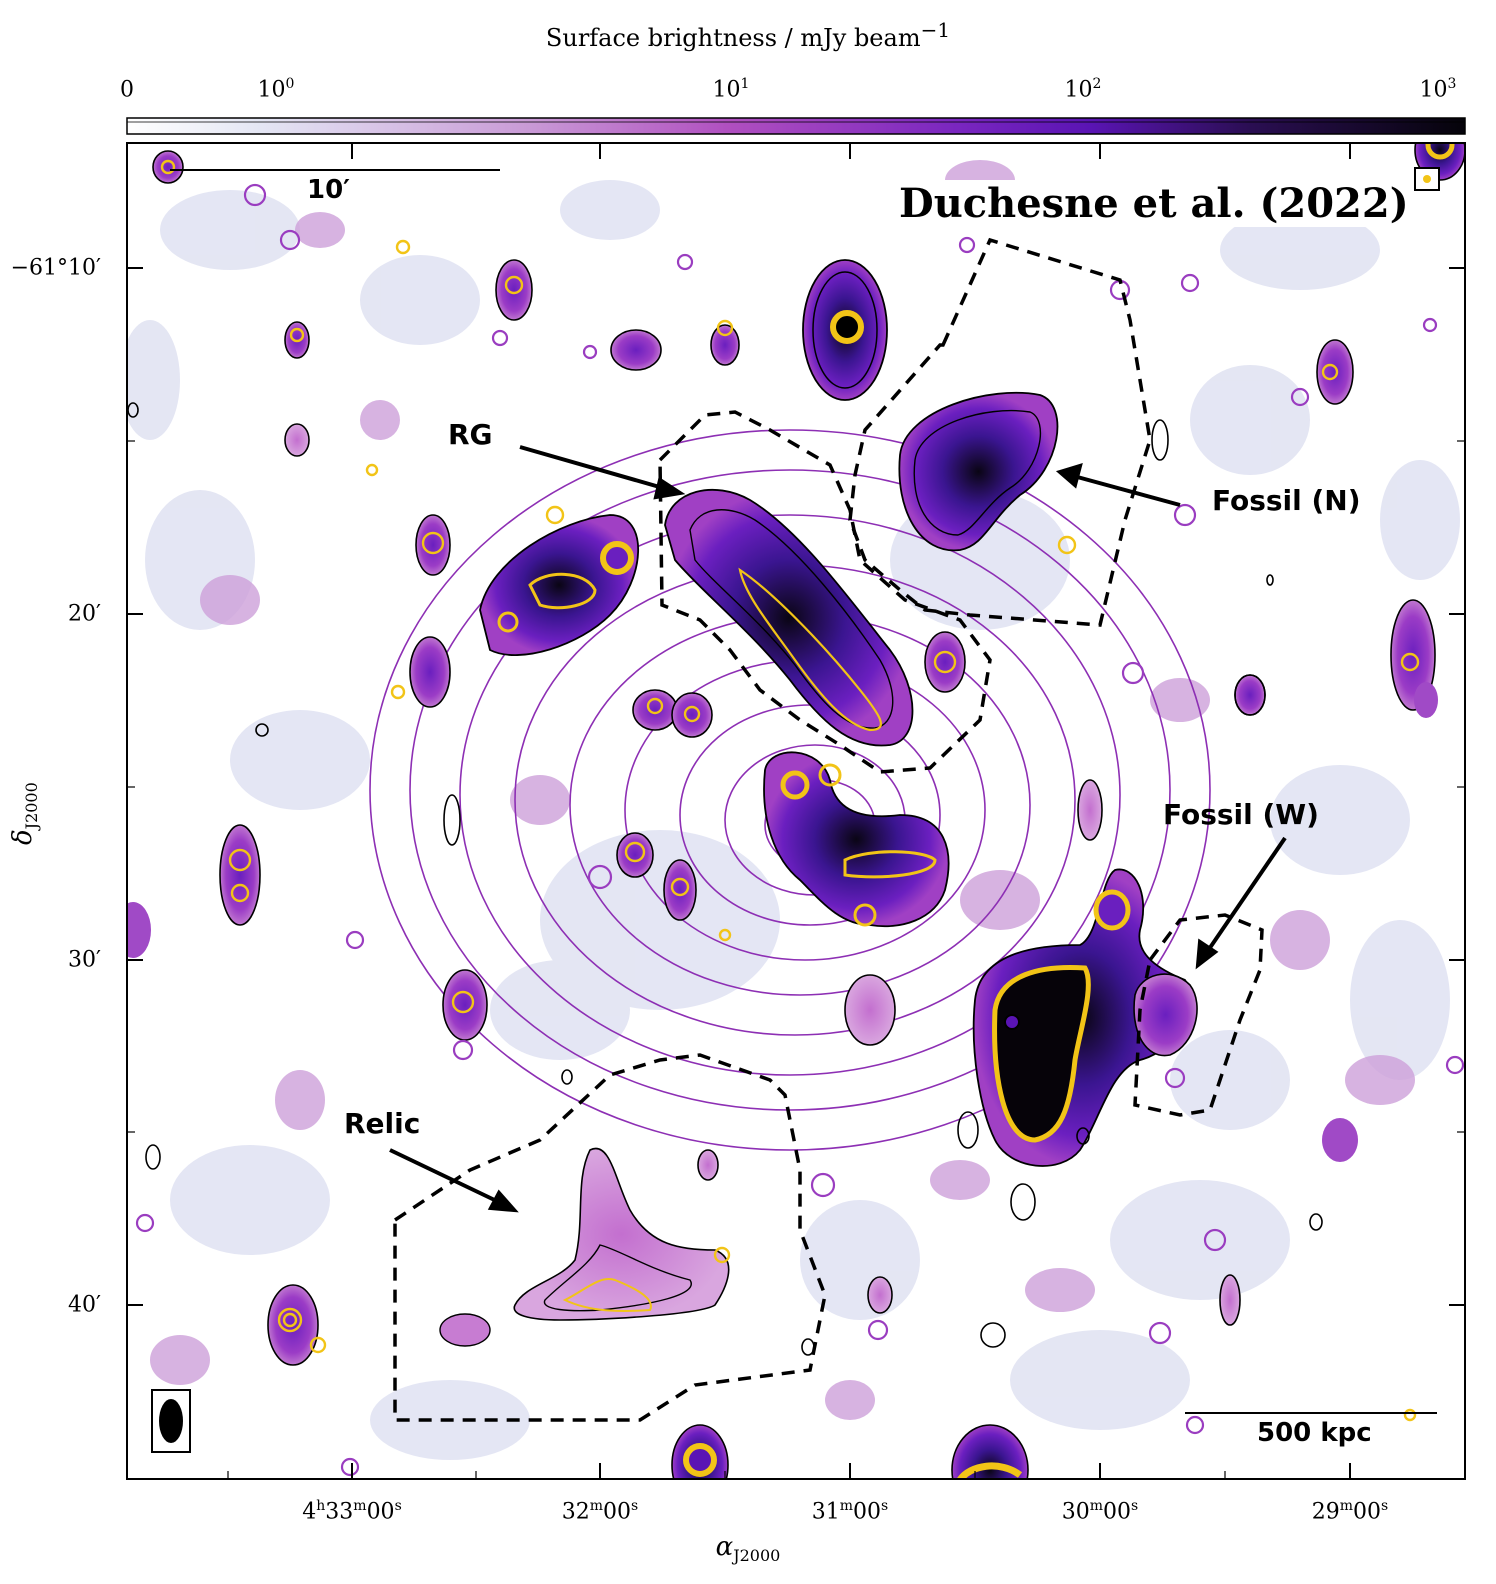  What do you see at coordinates (127, 90) in the screenshot?
I see `colorbar-tick-label: 0` at bounding box center [127, 90].